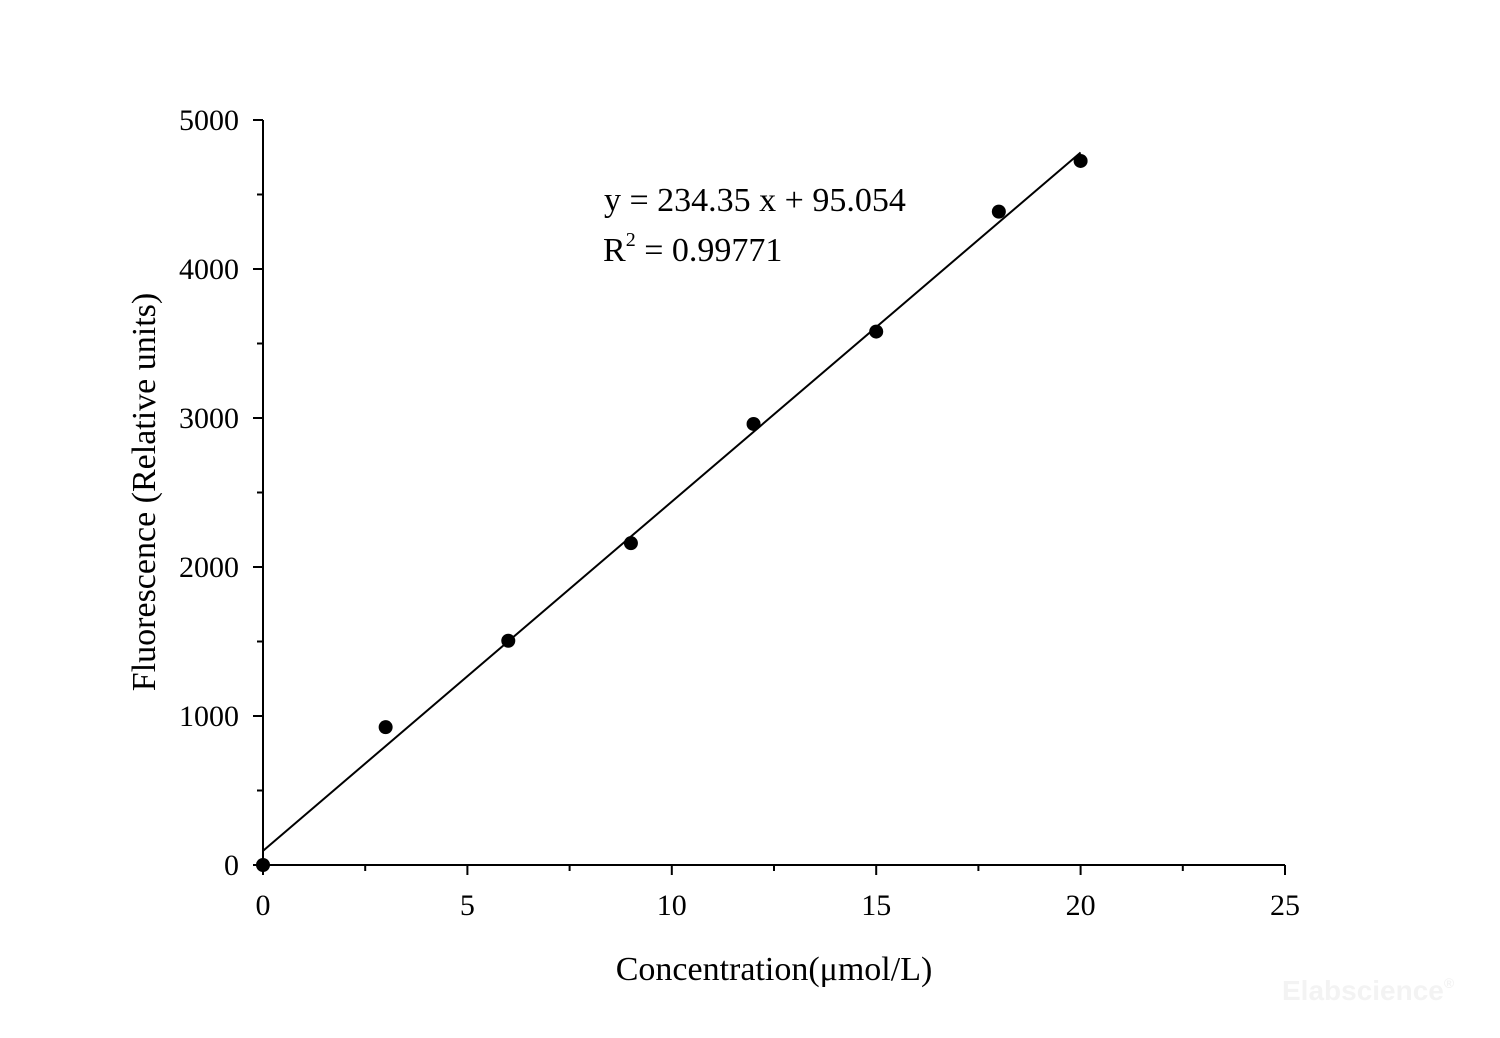 The height and width of the screenshot is (1038, 1500). I want to click on x-tick-label: 0, so click(263, 905).